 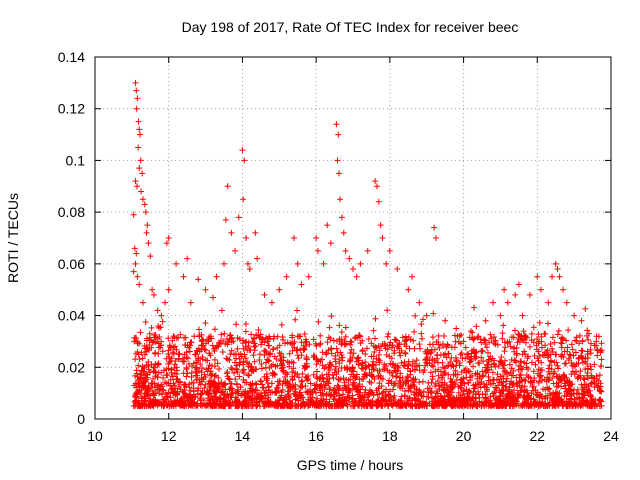 I want to click on y-tick-label: 0.12, so click(x=71, y=109).